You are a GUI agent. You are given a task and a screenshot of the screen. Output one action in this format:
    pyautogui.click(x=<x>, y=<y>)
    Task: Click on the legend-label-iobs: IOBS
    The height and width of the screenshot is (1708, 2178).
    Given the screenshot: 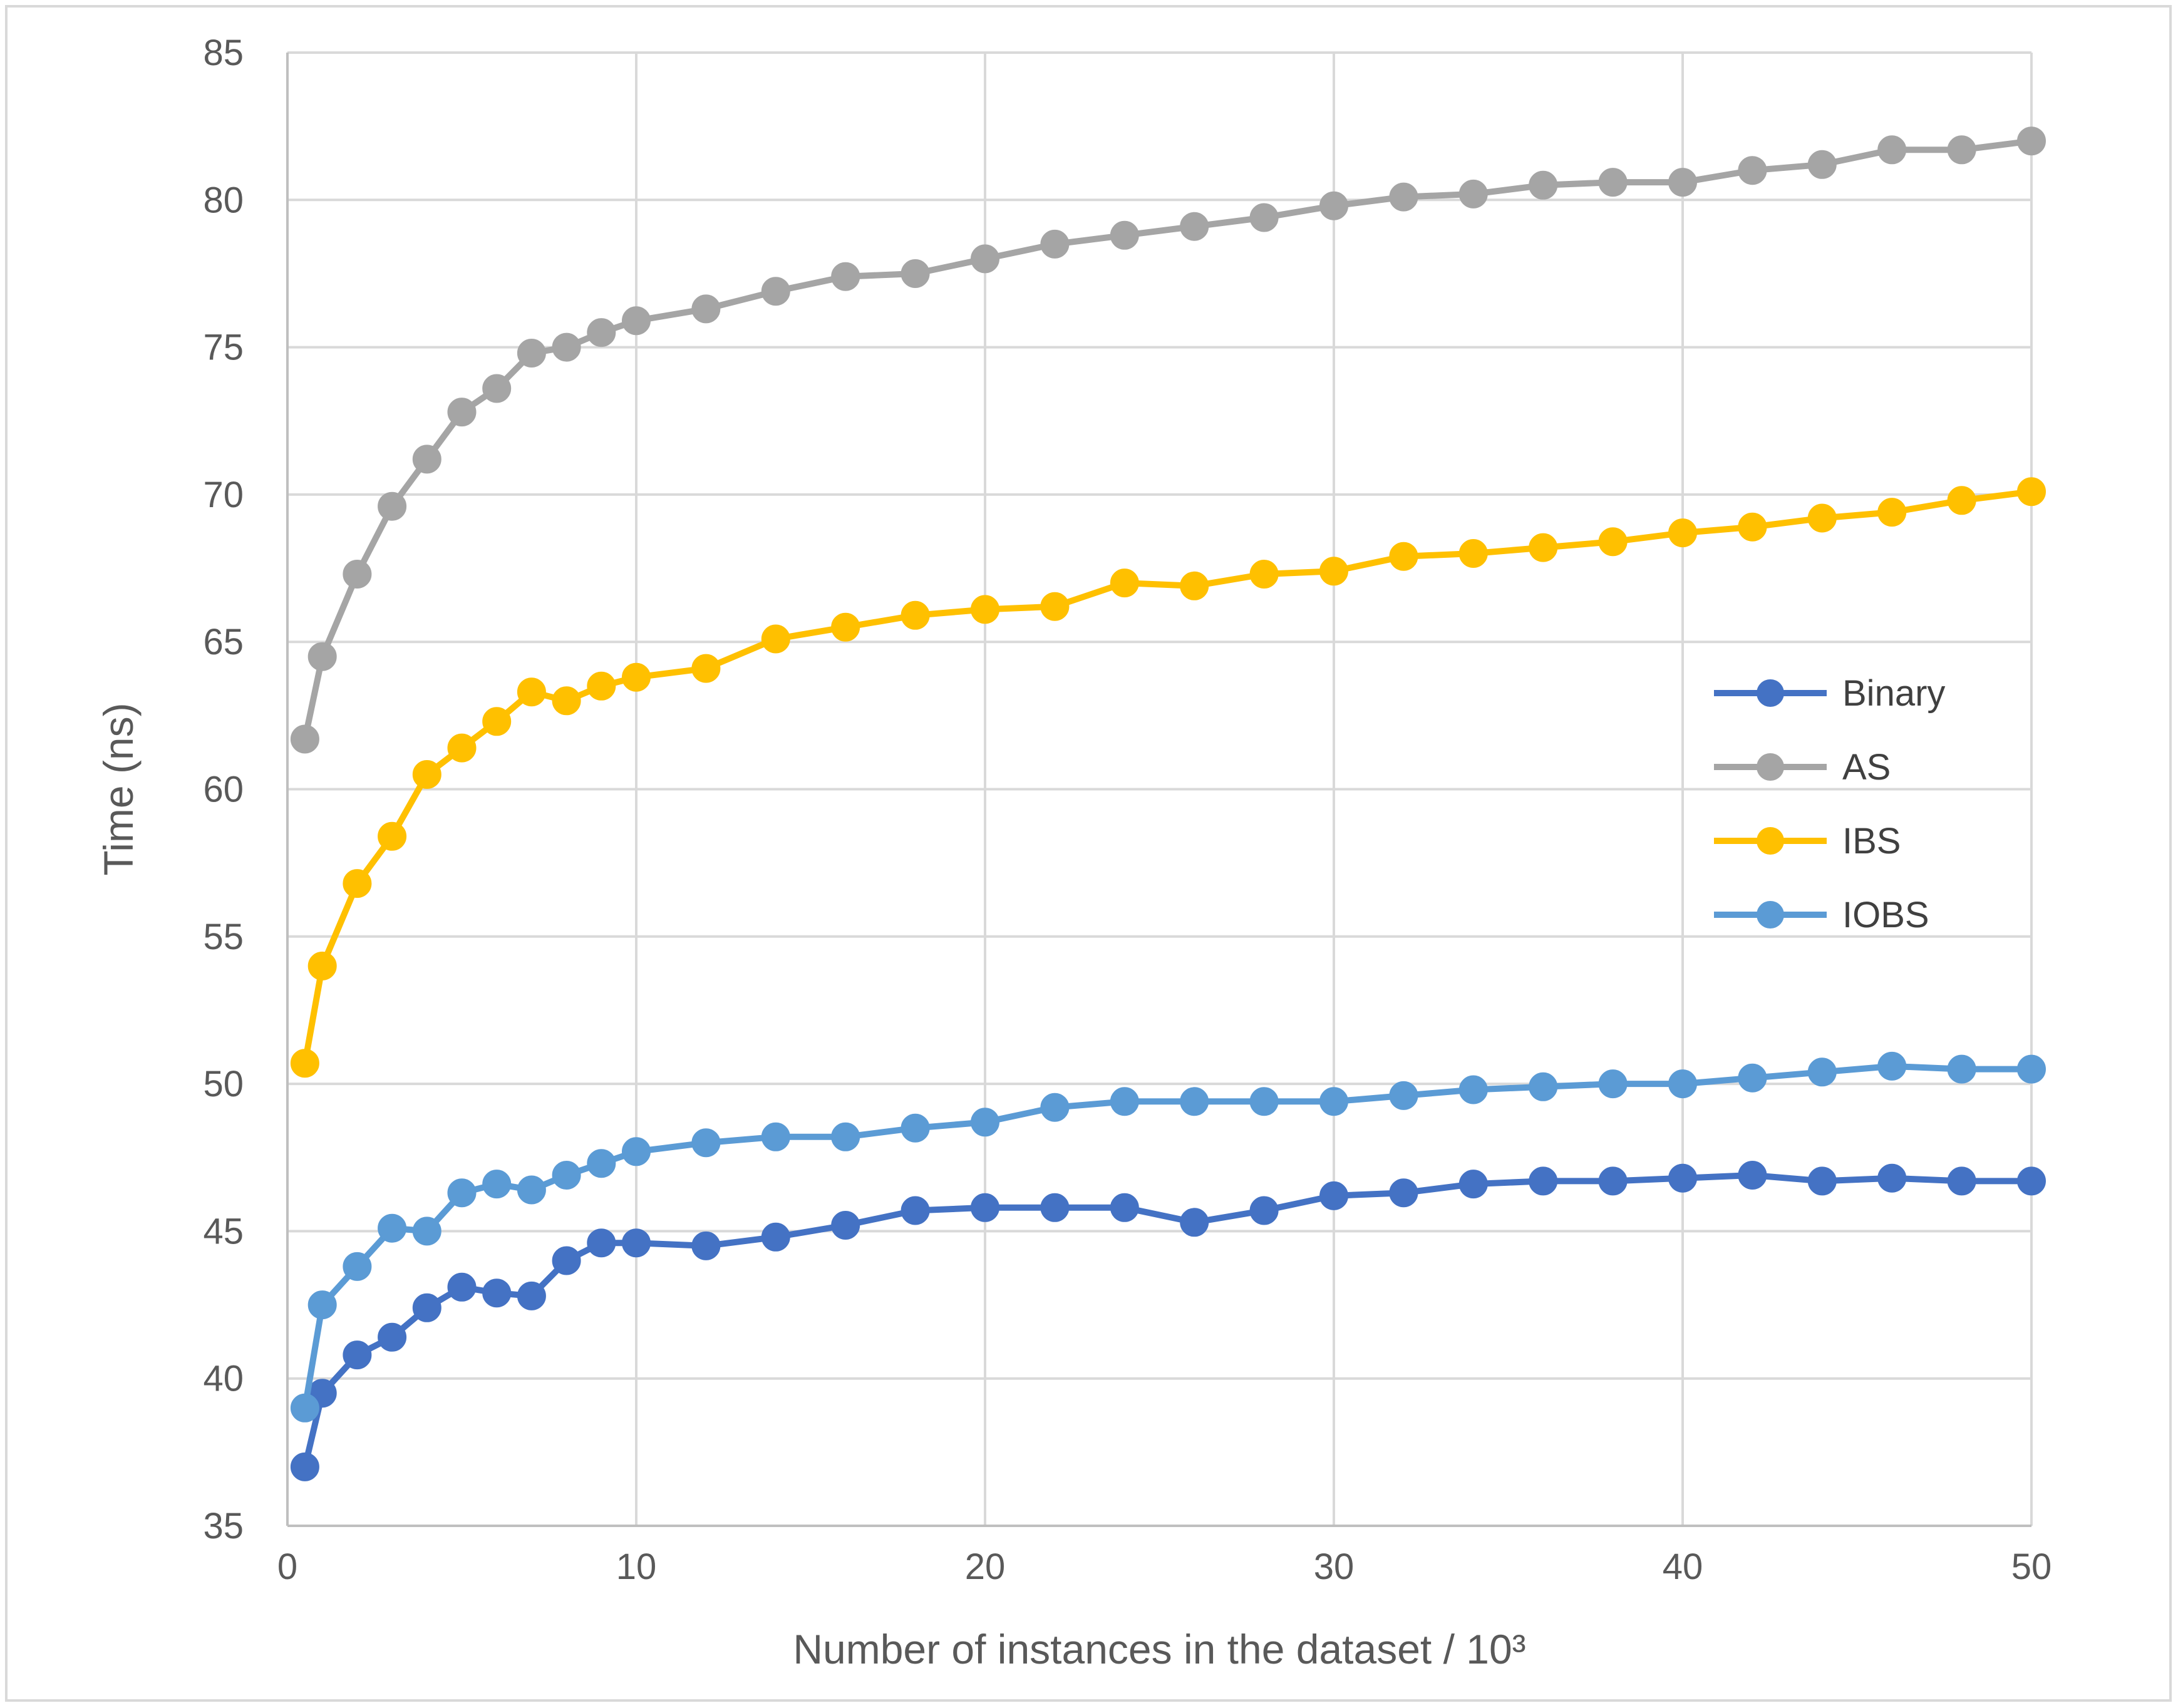 What is the action you would take?
    pyautogui.click(x=1885, y=915)
    